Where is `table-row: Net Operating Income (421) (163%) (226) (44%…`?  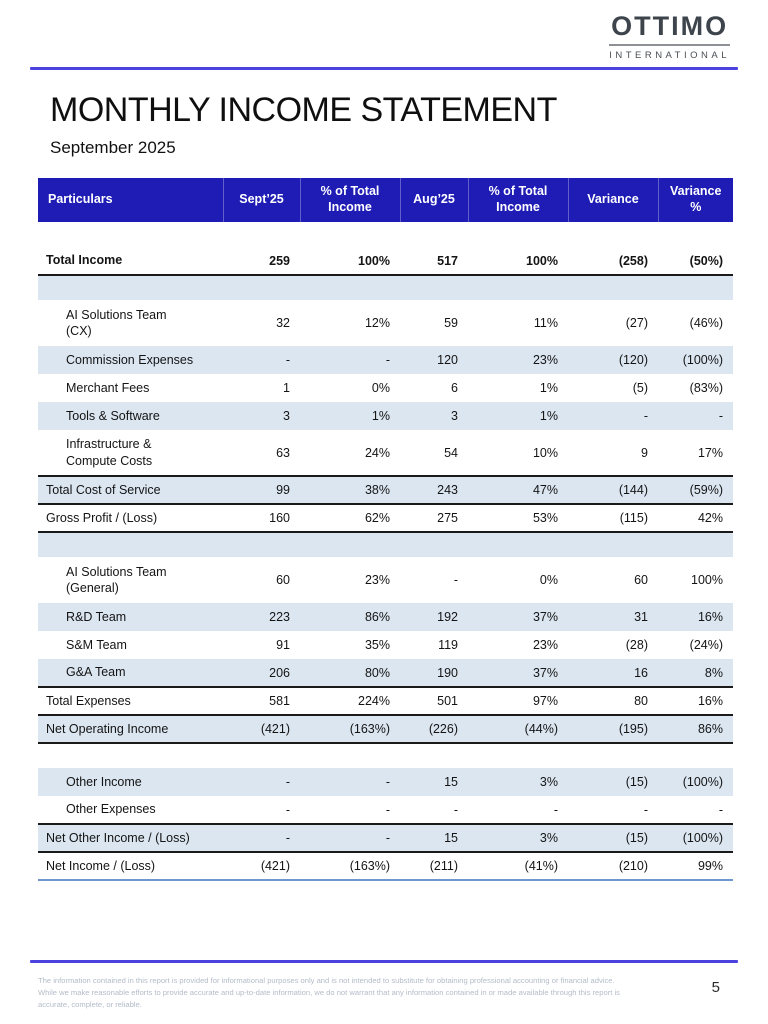 table-row: Net Operating Income (421) (163%) (226) (44%… is located at coordinates (385, 729).